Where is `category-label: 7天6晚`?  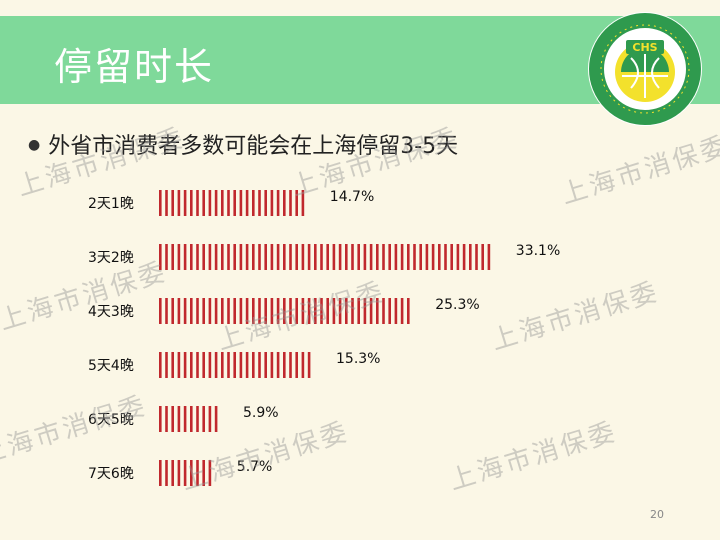
category-label: 7天6晚 is located at coordinates (111, 474).